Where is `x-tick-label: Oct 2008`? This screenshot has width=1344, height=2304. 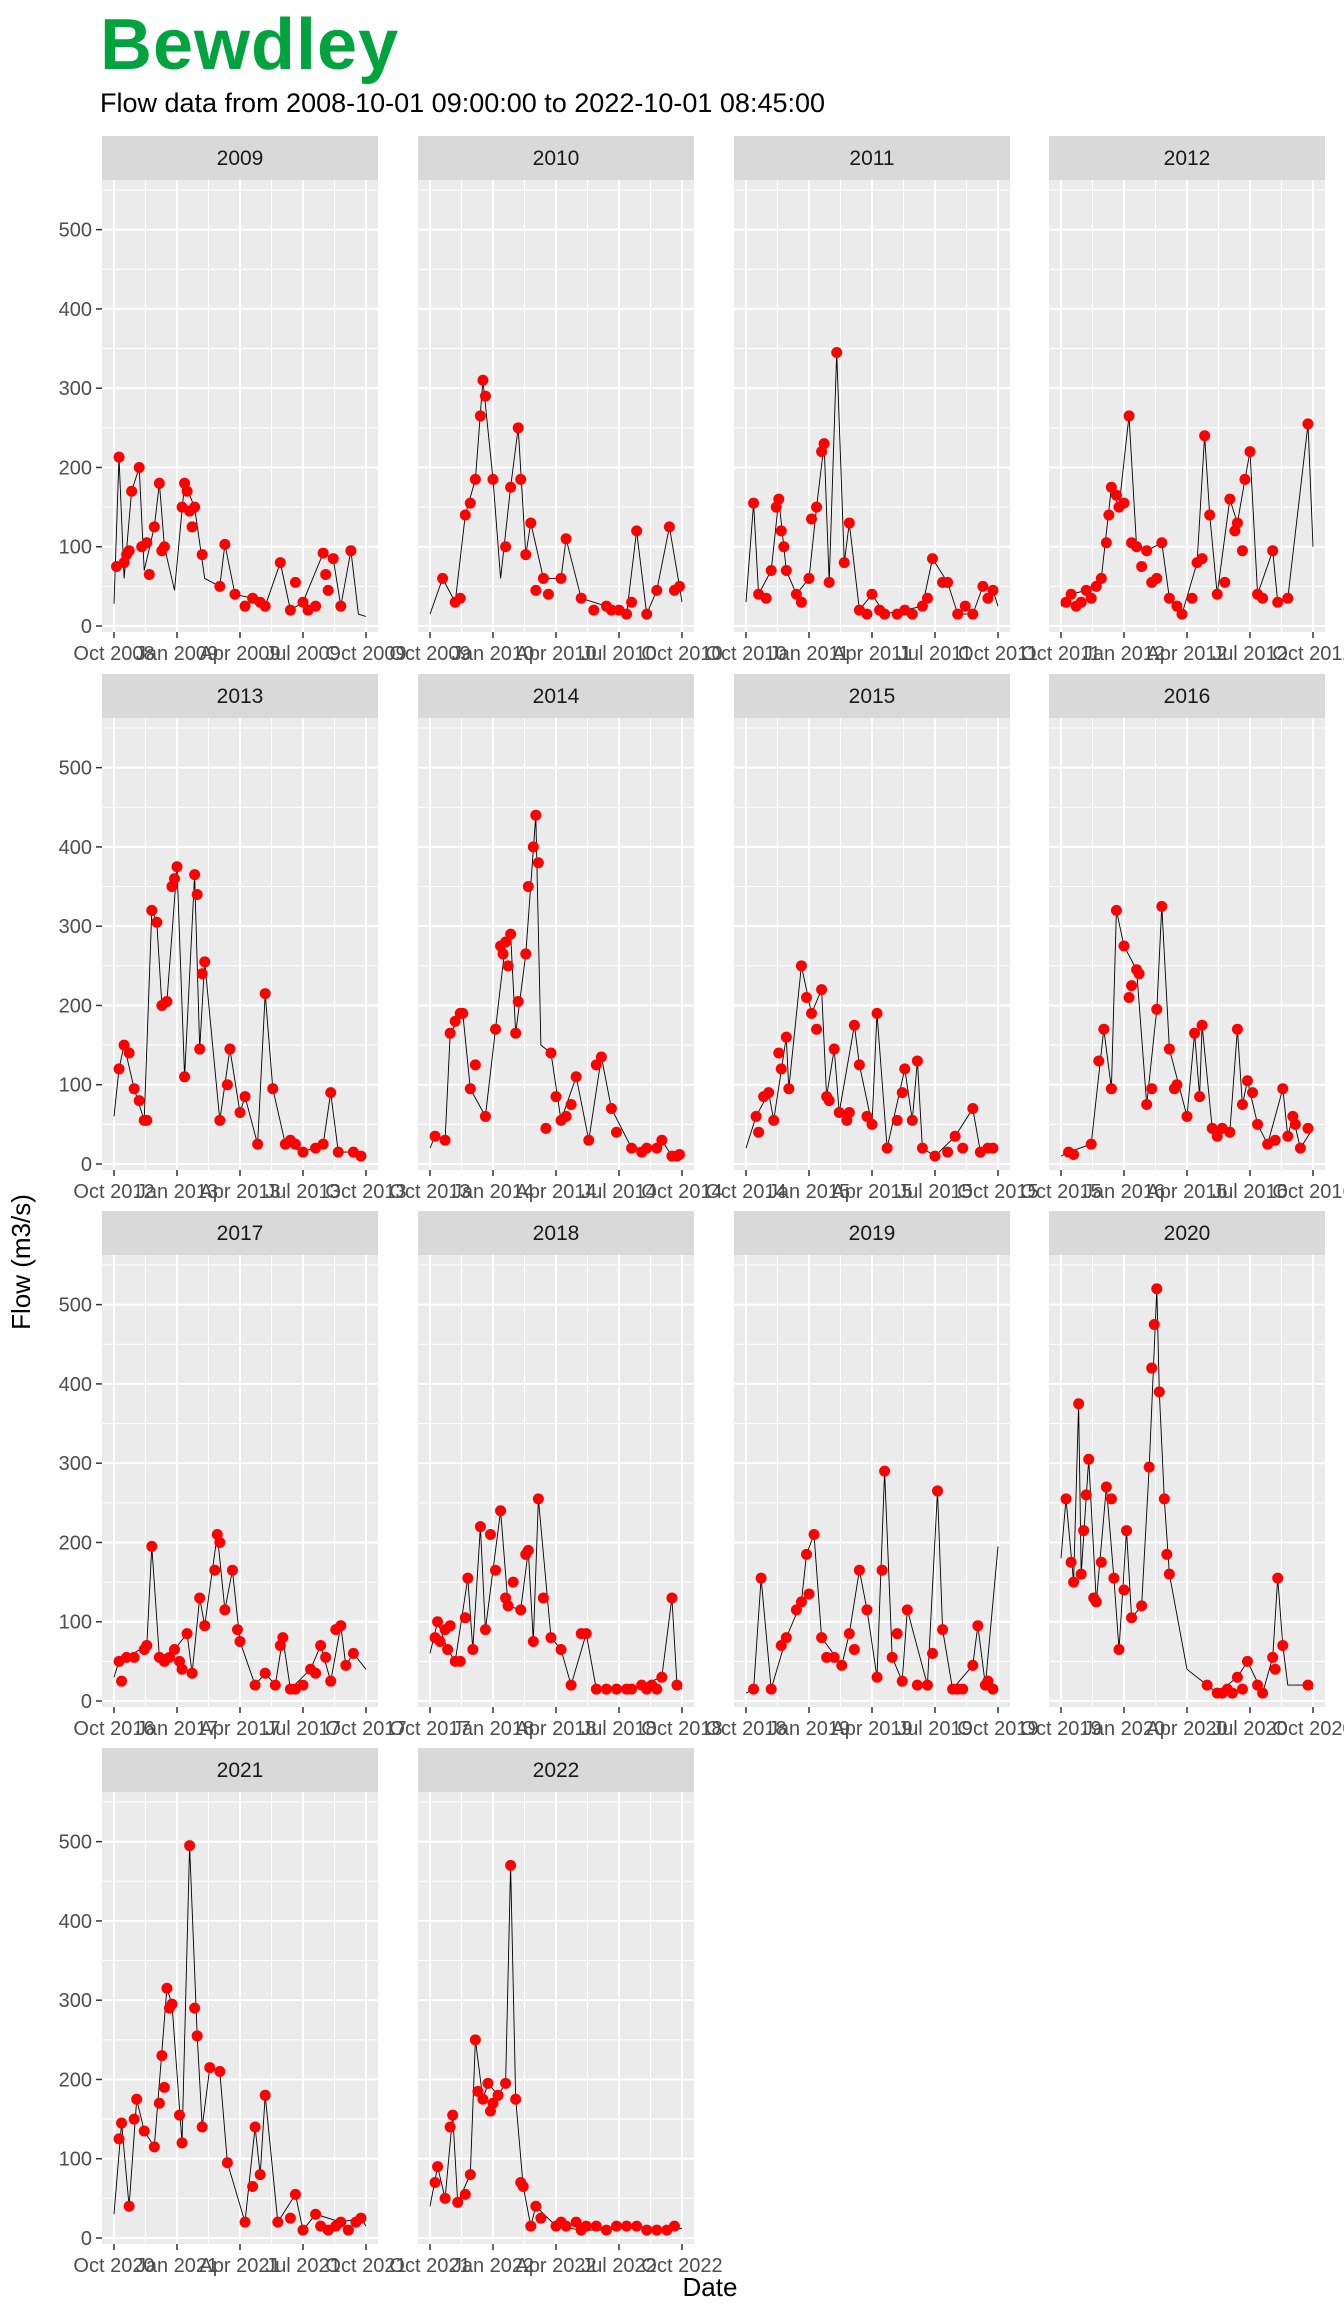 x-tick-label: Oct 2008 is located at coordinates (113, 654).